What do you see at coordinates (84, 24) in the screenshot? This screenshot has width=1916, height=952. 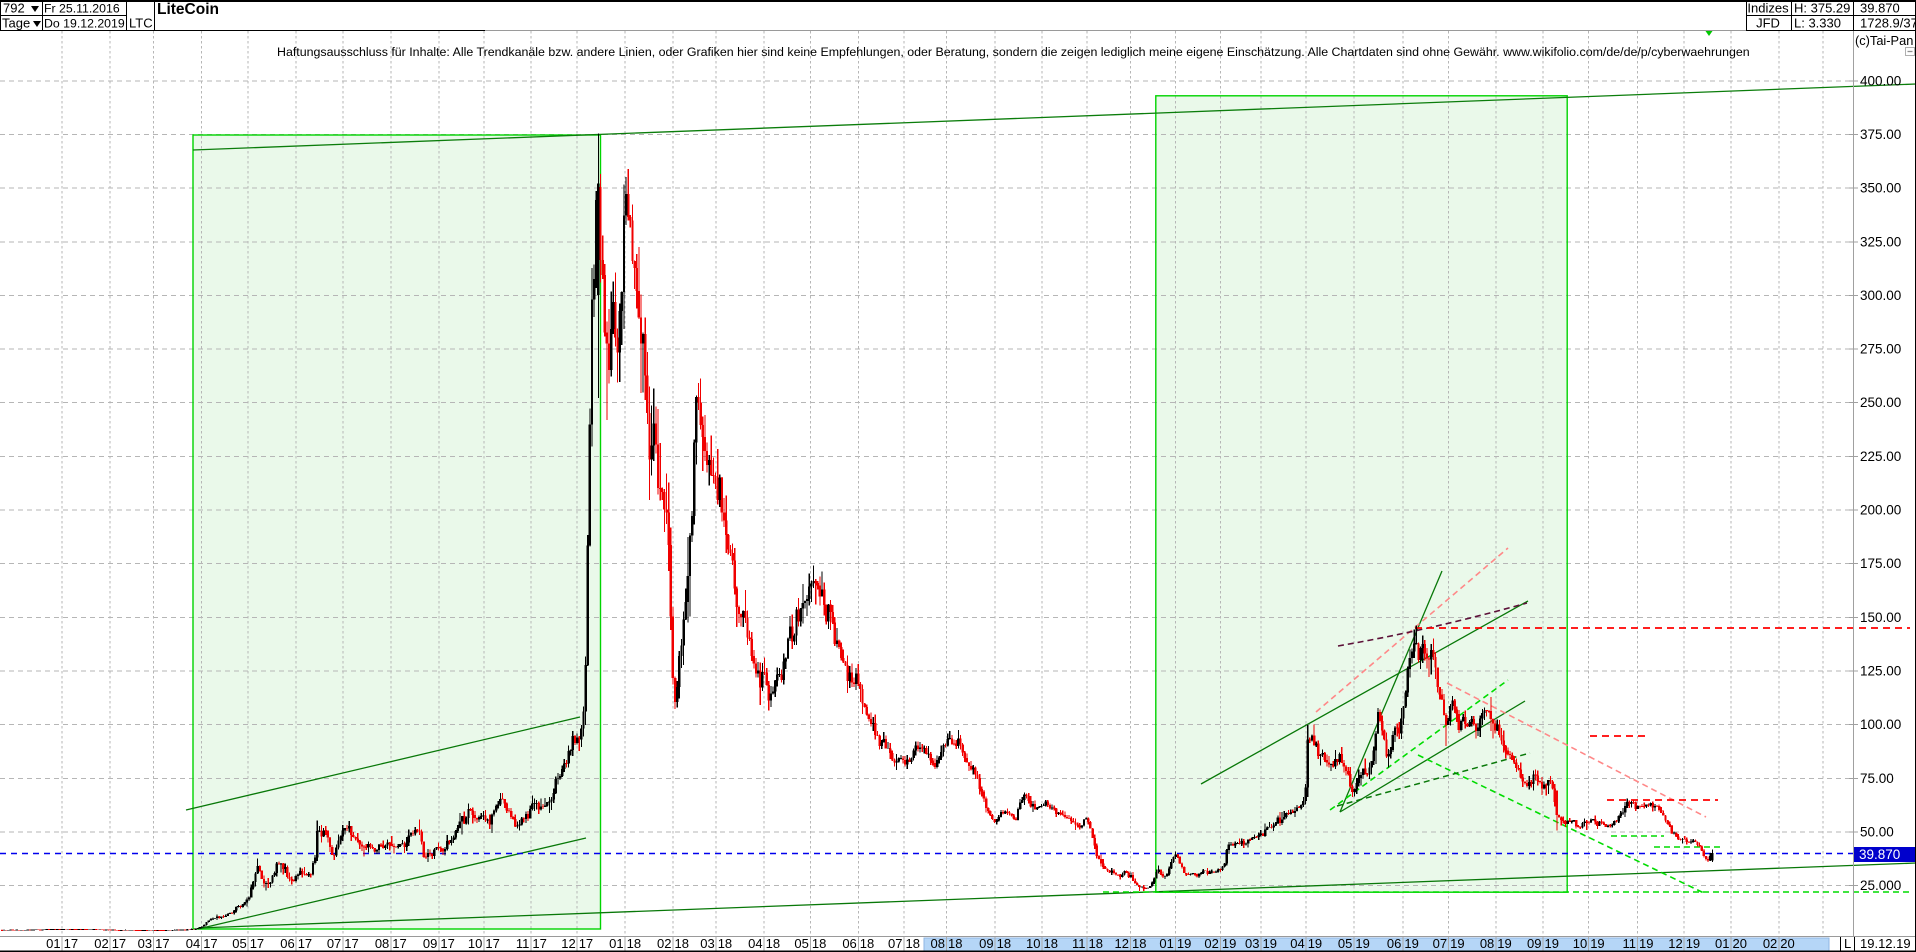 I see `svg-text: Do 19.12.2019` at bounding box center [84, 24].